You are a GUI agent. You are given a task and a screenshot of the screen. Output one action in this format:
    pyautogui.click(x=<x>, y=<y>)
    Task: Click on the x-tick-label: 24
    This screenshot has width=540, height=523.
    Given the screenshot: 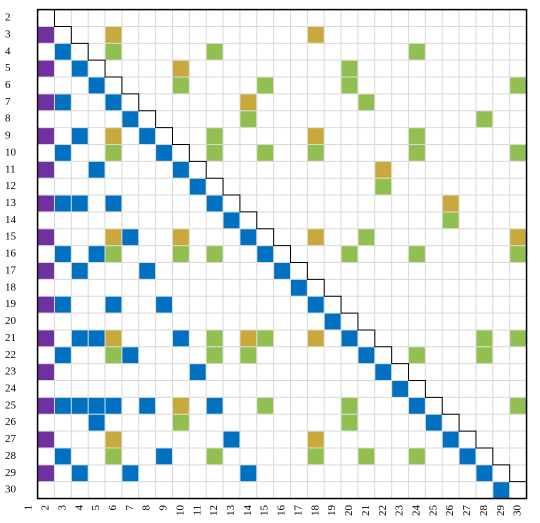 What is the action you would take?
    pyautogui.click(x=416, y=511)
    